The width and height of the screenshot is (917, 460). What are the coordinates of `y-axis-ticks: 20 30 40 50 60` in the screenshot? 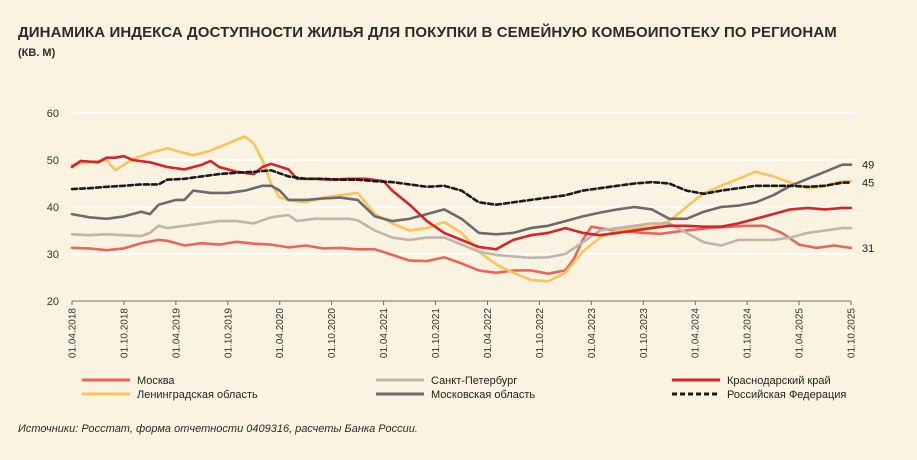 It's located at (53, 208).